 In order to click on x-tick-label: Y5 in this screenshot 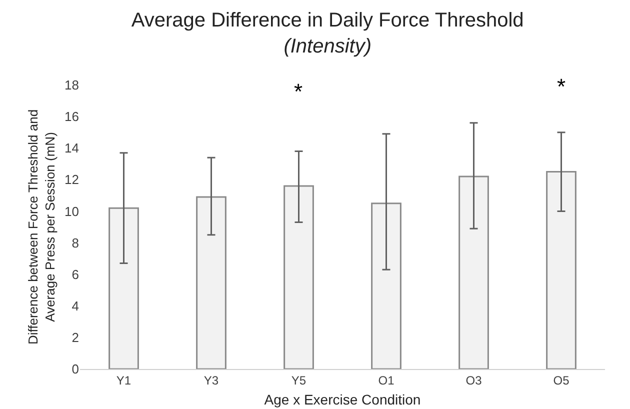, I will do `click(298, 380)`.